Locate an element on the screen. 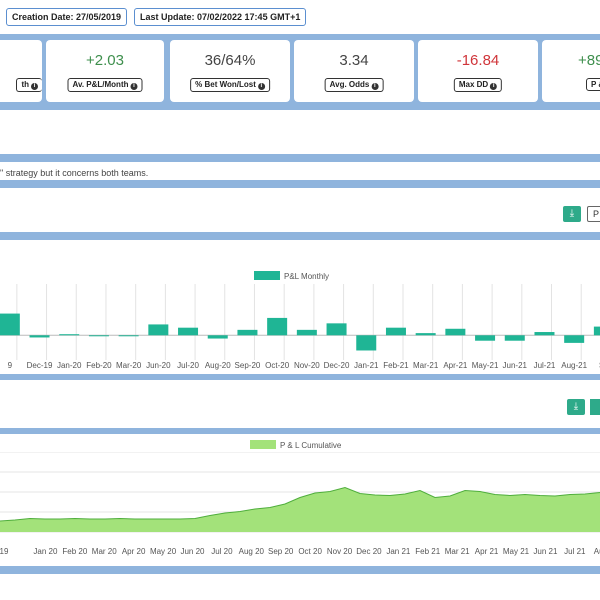  cumulative-legend: P & L Cumulative is located at coordinates (295, 445).